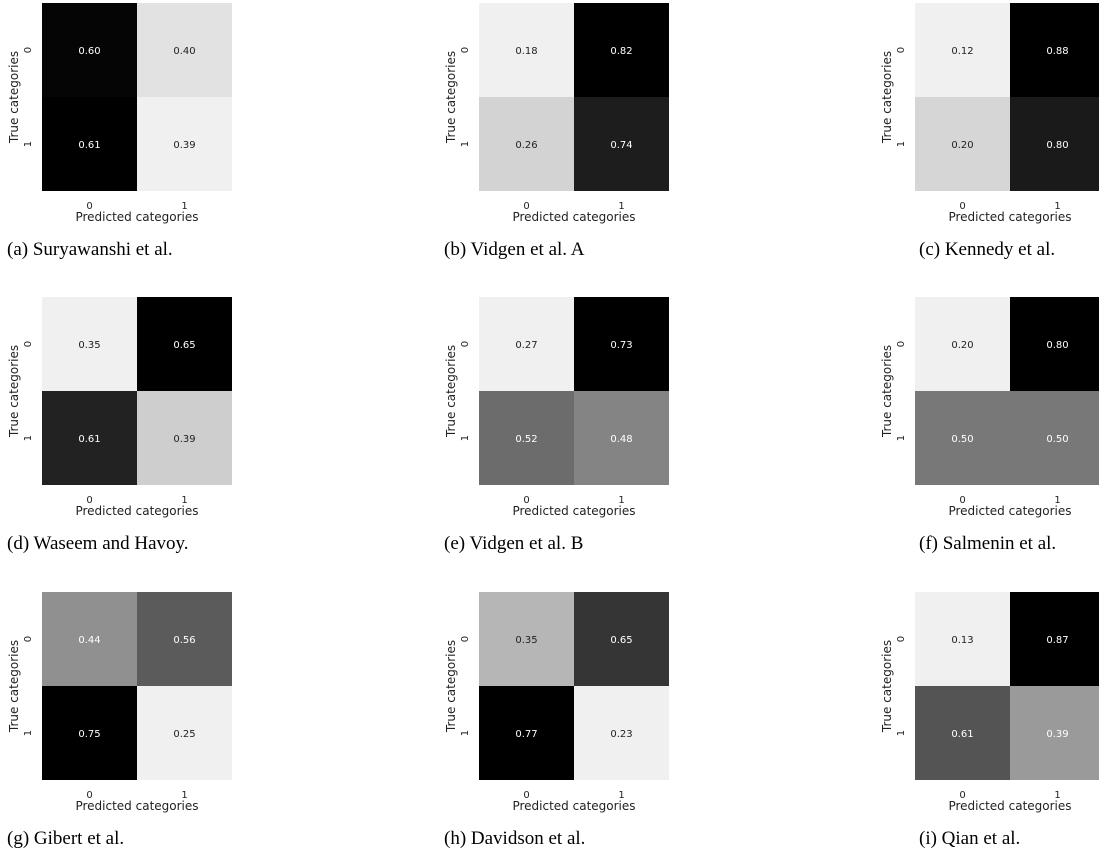 Image resolution: width=1099 pixels, height=860 pixels. I want to click on subfigure-caption: (e) Vidgen et al. B, so click(514, 543).